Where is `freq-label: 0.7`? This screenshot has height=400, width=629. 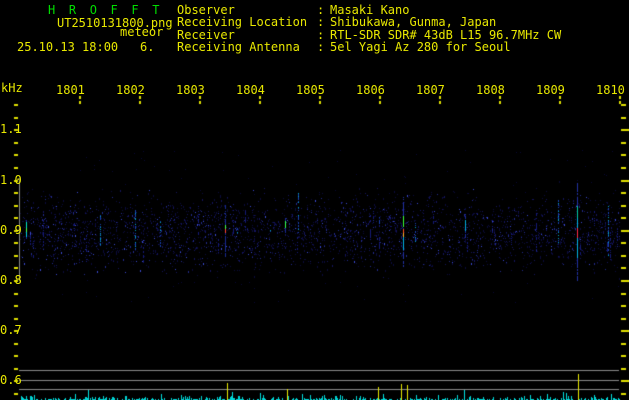
freq-label: 0.7 is located at coordinates (11, 330).